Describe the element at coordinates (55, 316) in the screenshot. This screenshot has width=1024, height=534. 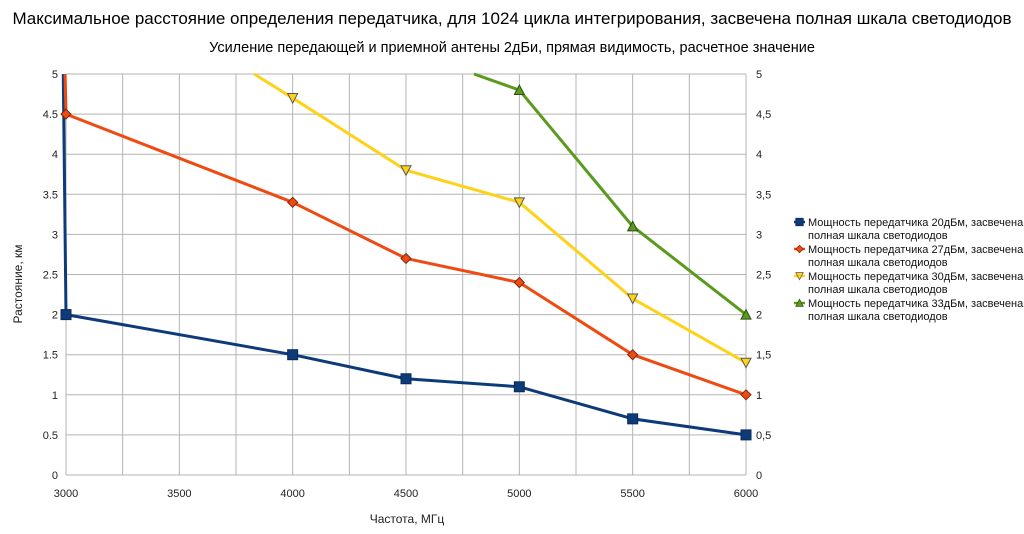
I see `y-tick-label: 2` at that location.